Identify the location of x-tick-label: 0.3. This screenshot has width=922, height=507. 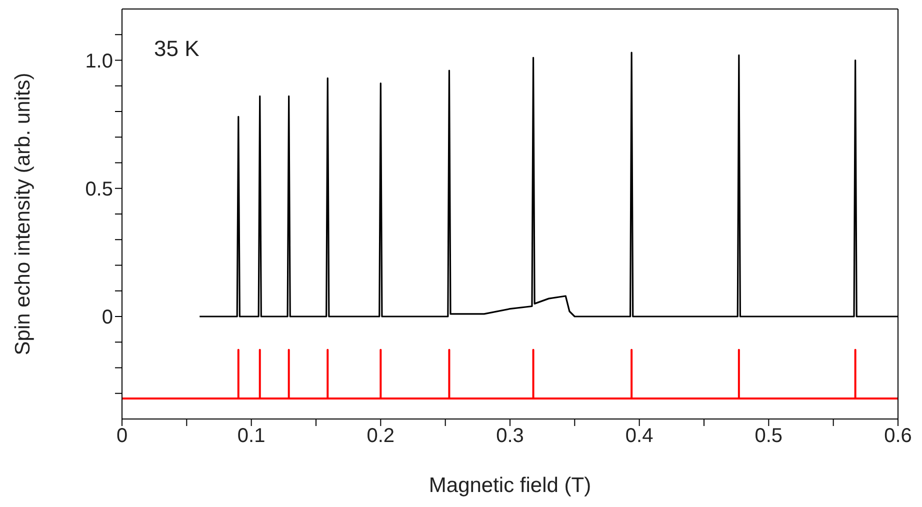
(510, 436).